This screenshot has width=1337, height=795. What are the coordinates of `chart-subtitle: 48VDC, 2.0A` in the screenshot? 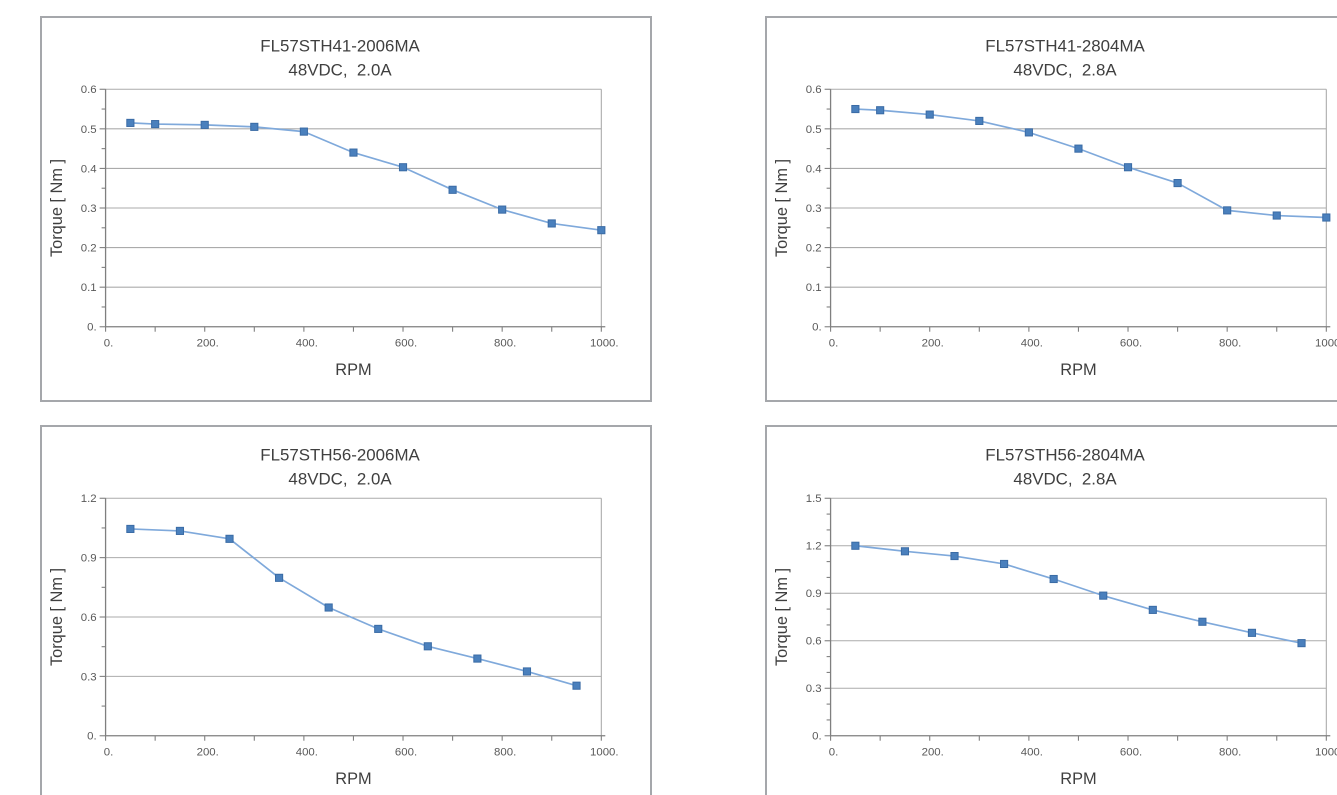 It's located at (340, 69).